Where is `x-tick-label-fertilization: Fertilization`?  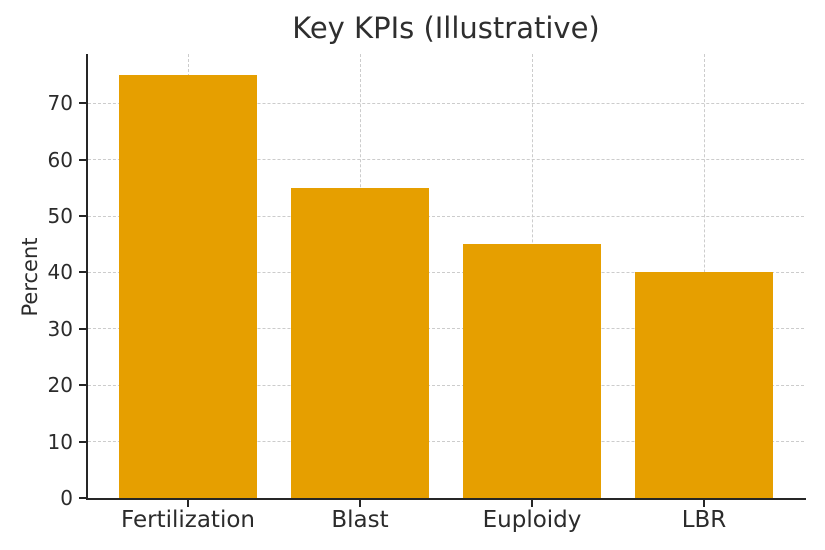
x-tick-label-fertilization: Fertilization is located at coordinates (188, 520).